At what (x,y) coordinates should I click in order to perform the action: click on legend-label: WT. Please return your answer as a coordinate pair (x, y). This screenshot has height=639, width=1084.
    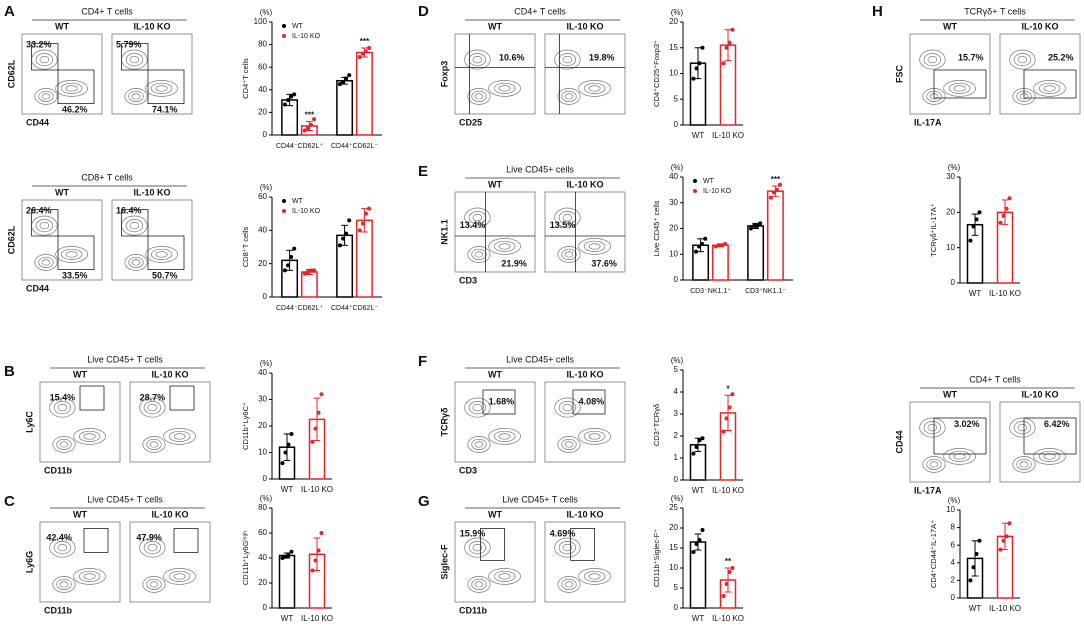
    Looking at the image, I should click on (298, 201).